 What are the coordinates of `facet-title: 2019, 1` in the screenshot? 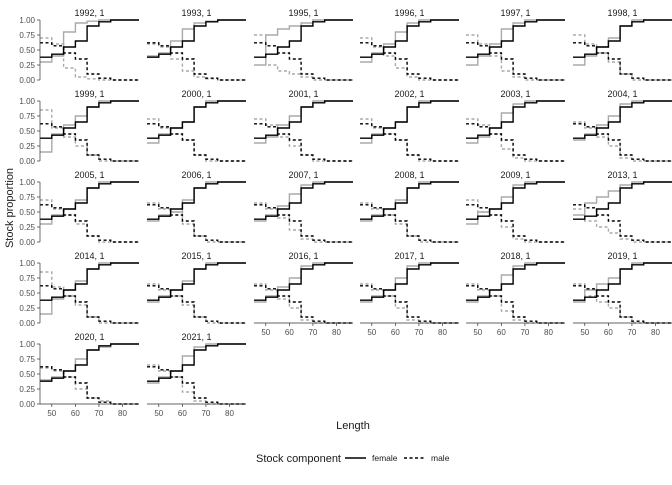 It's located at (622, 256).